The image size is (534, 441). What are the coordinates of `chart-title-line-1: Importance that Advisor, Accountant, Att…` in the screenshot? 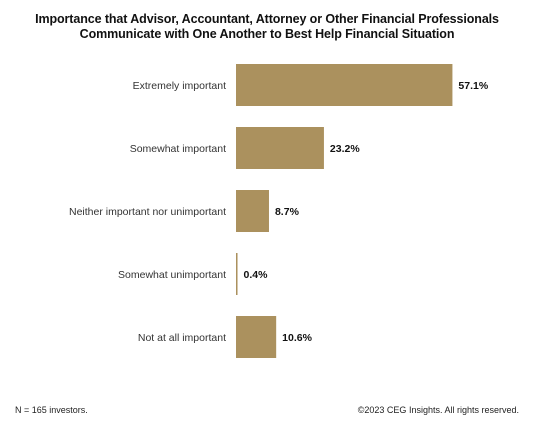 It's located at (267, 19).